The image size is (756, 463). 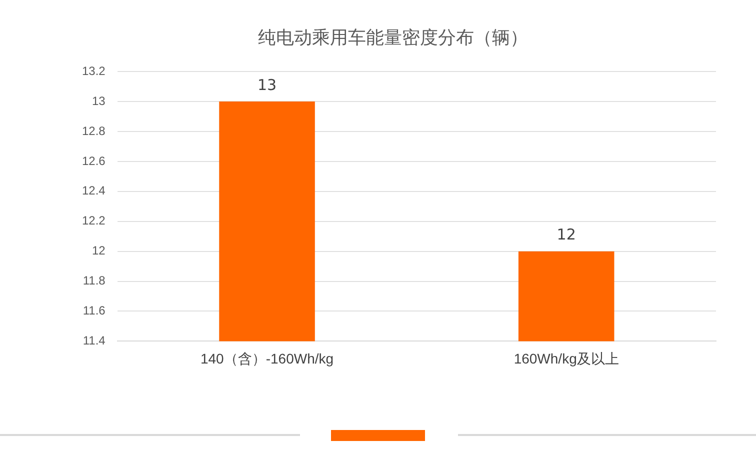 What do you see at coordinates (267, 85) in the screenshot?
I see `data-label: 13` at bounding box center [267, 85].